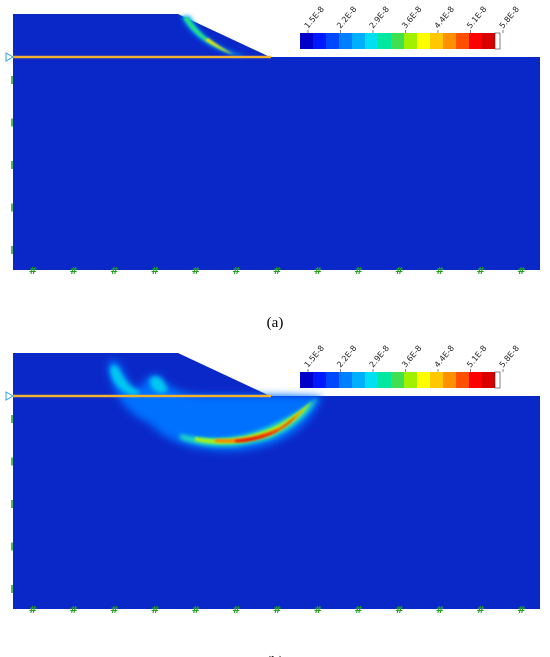 The width and height of the screenshot is (550, 657). What do you see at coordinates (213, 36) in the screenshot?
I see `contour-a` at bounding box center [213, 36].